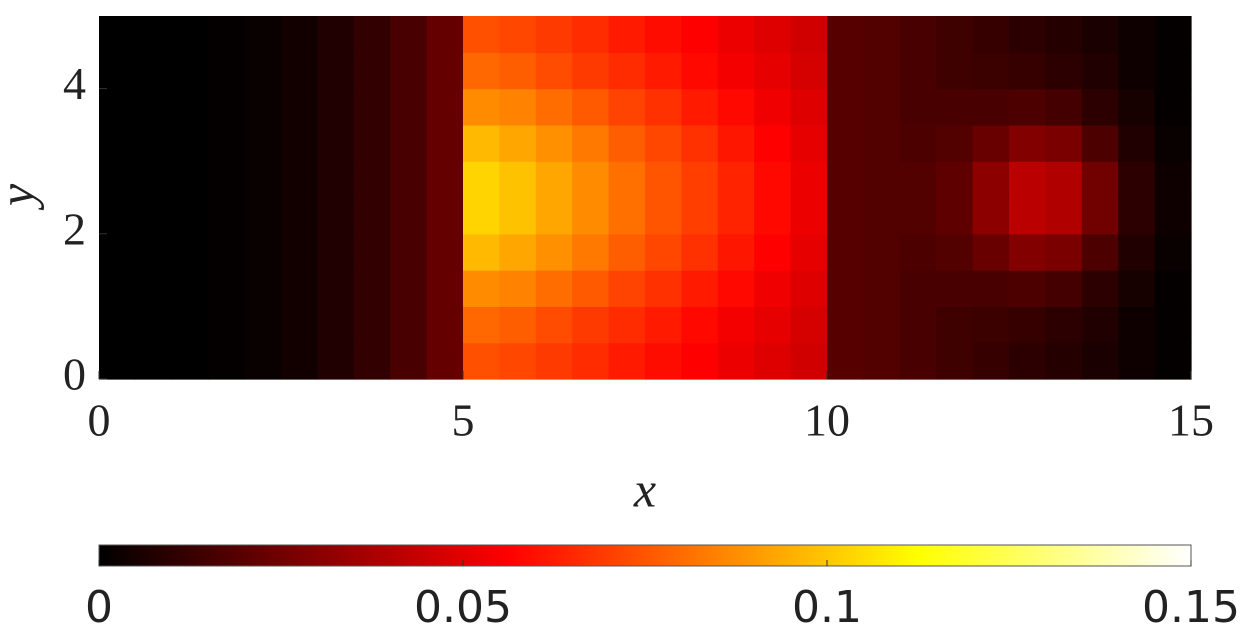 The image size is (1248, 638). I want to click on x-tick-label: 5, so click(463, 420).